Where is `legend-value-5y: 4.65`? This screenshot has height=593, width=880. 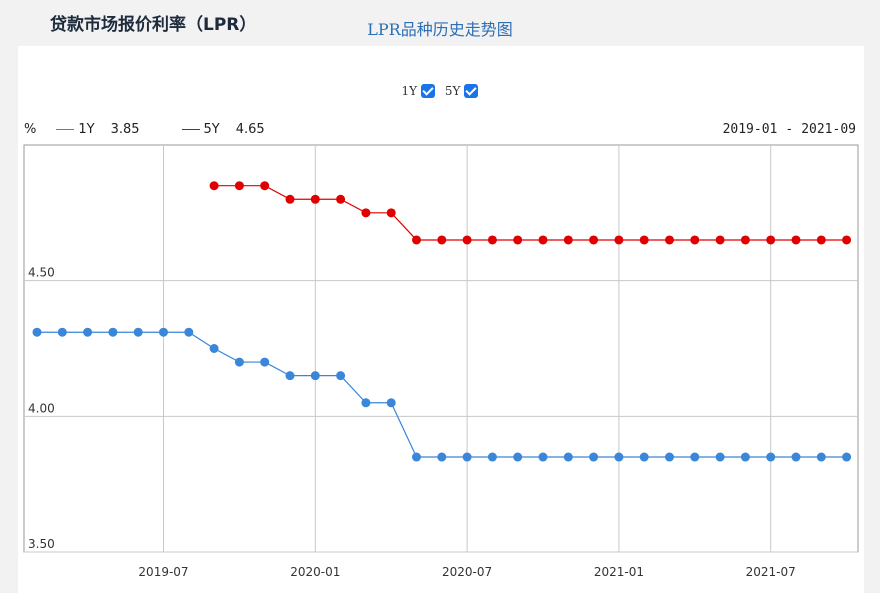 legend-value-5y: 4.65 is located at coordinates (250, 129).